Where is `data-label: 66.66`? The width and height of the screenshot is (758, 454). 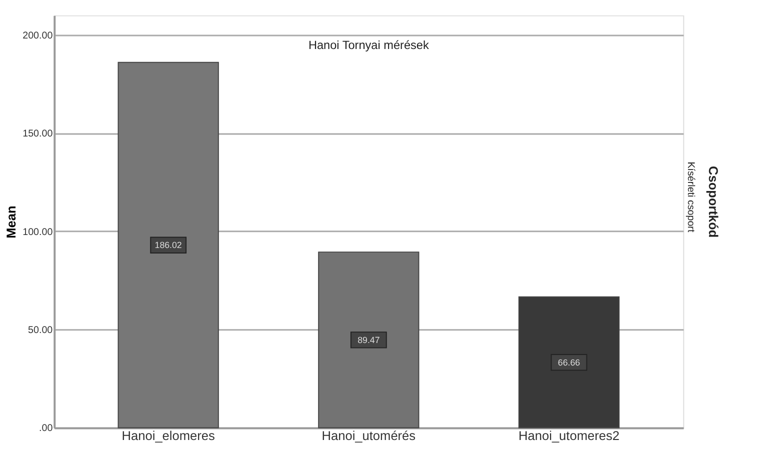 data-label: 66.66 is located at coordinates (569, 362).